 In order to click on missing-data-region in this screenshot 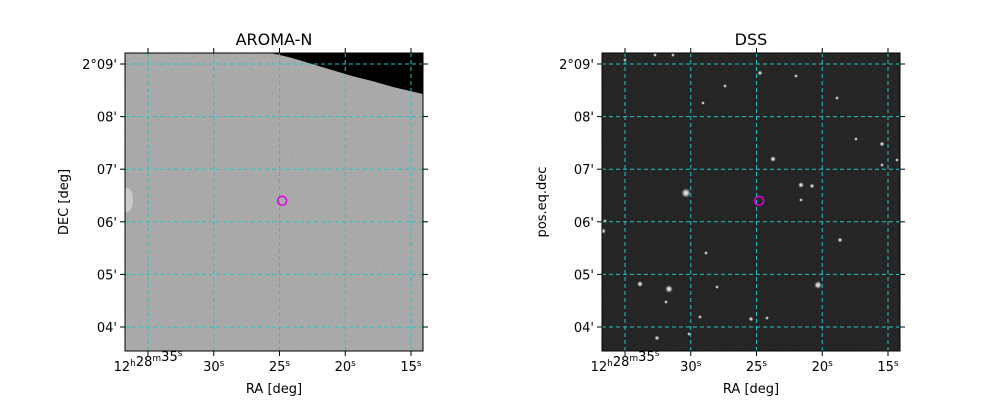, I will do `click(346, 73)`.